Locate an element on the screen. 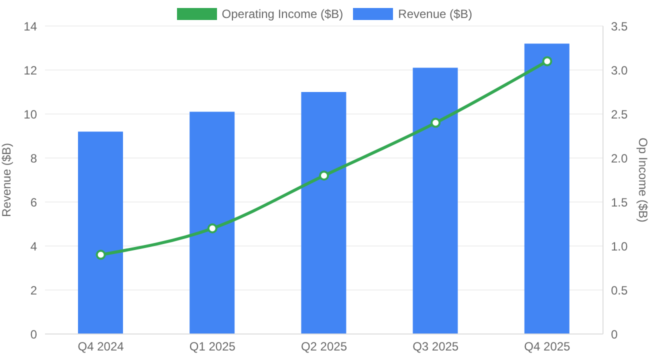 This screenshot has width=649, height=360. y-tick-label: 10 is located at coordinates (31, 114).